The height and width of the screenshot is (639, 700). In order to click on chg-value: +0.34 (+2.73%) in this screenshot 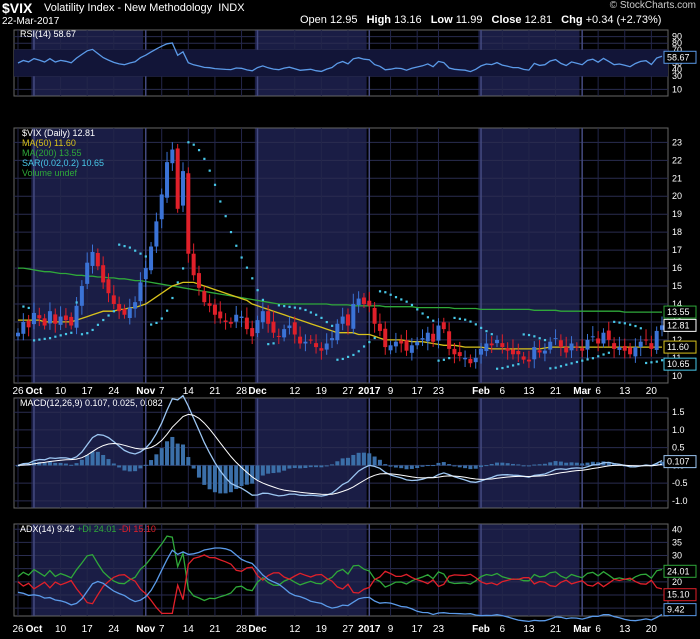, I will do `click(623, 20)`.